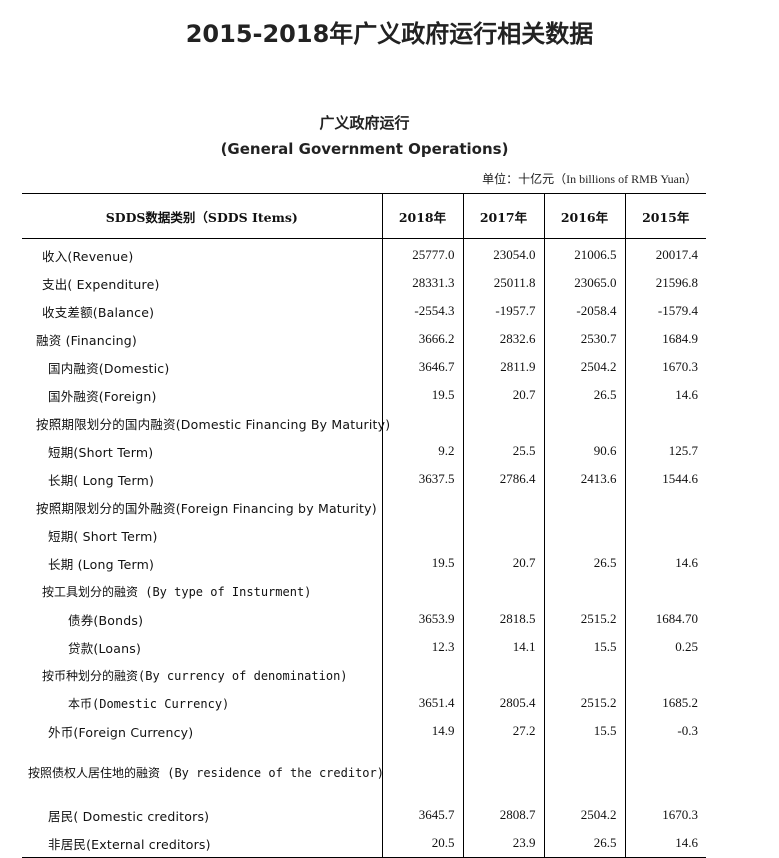 This screenshot has width=779, height=858. I want to click on table-row: 长期 (Long Term) 19.5 20.7 26.5 14.6, so click(364, 563).